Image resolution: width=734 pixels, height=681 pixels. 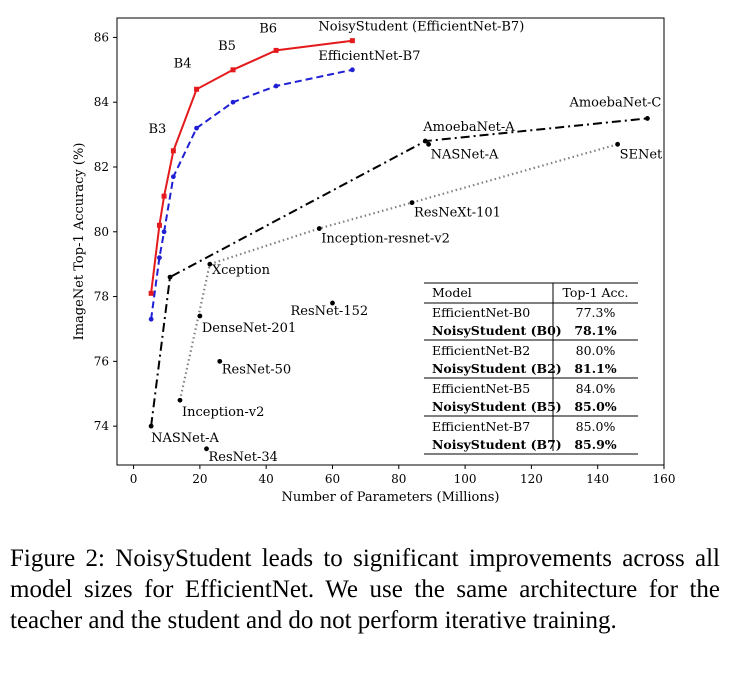 What do you see at coordinates (481, 312) in the screenshot?
I see `table-cell-model: EfficientNet-B0` at bounding box center [481, 312].